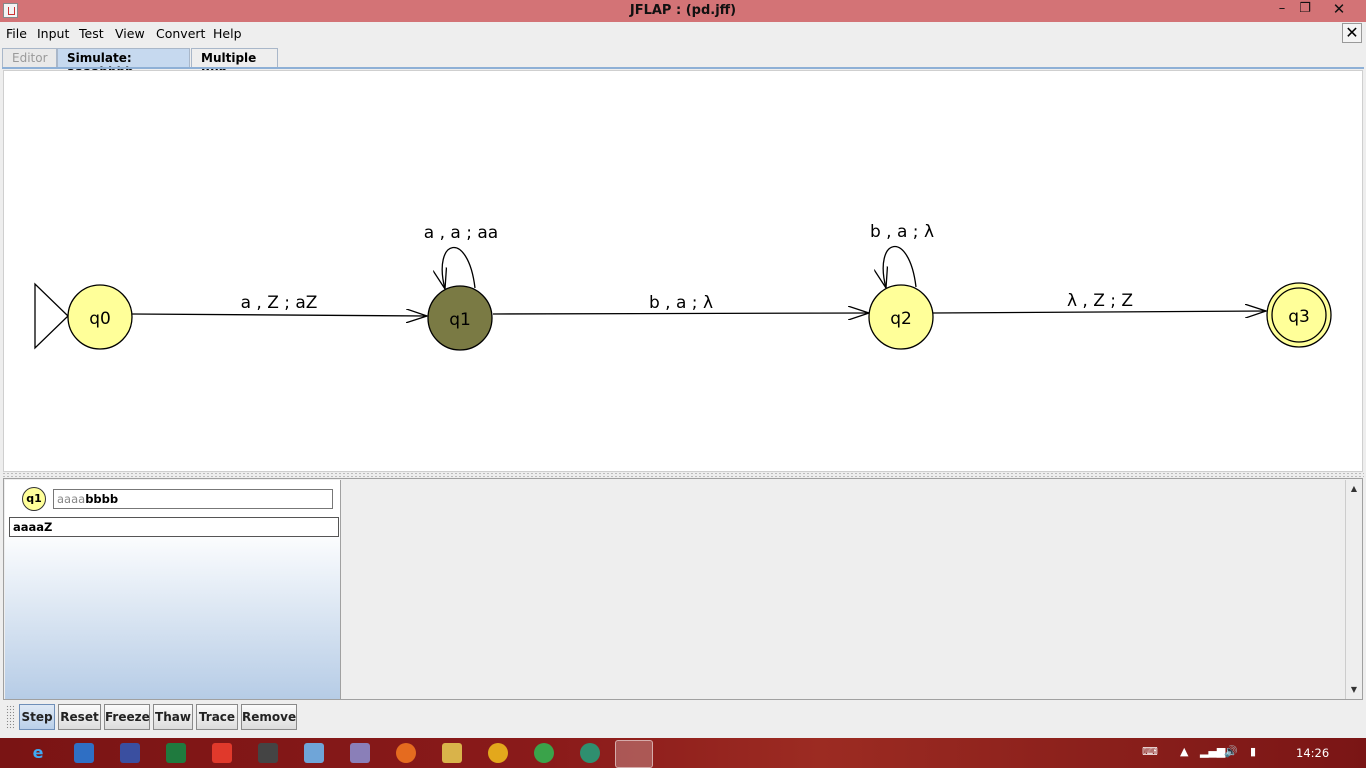 This screenshot has width=1366, height=768. What do you see at coordinates (452, 753) in the screenshot?
I see `folder-icon` at bounding box center [452, 753].